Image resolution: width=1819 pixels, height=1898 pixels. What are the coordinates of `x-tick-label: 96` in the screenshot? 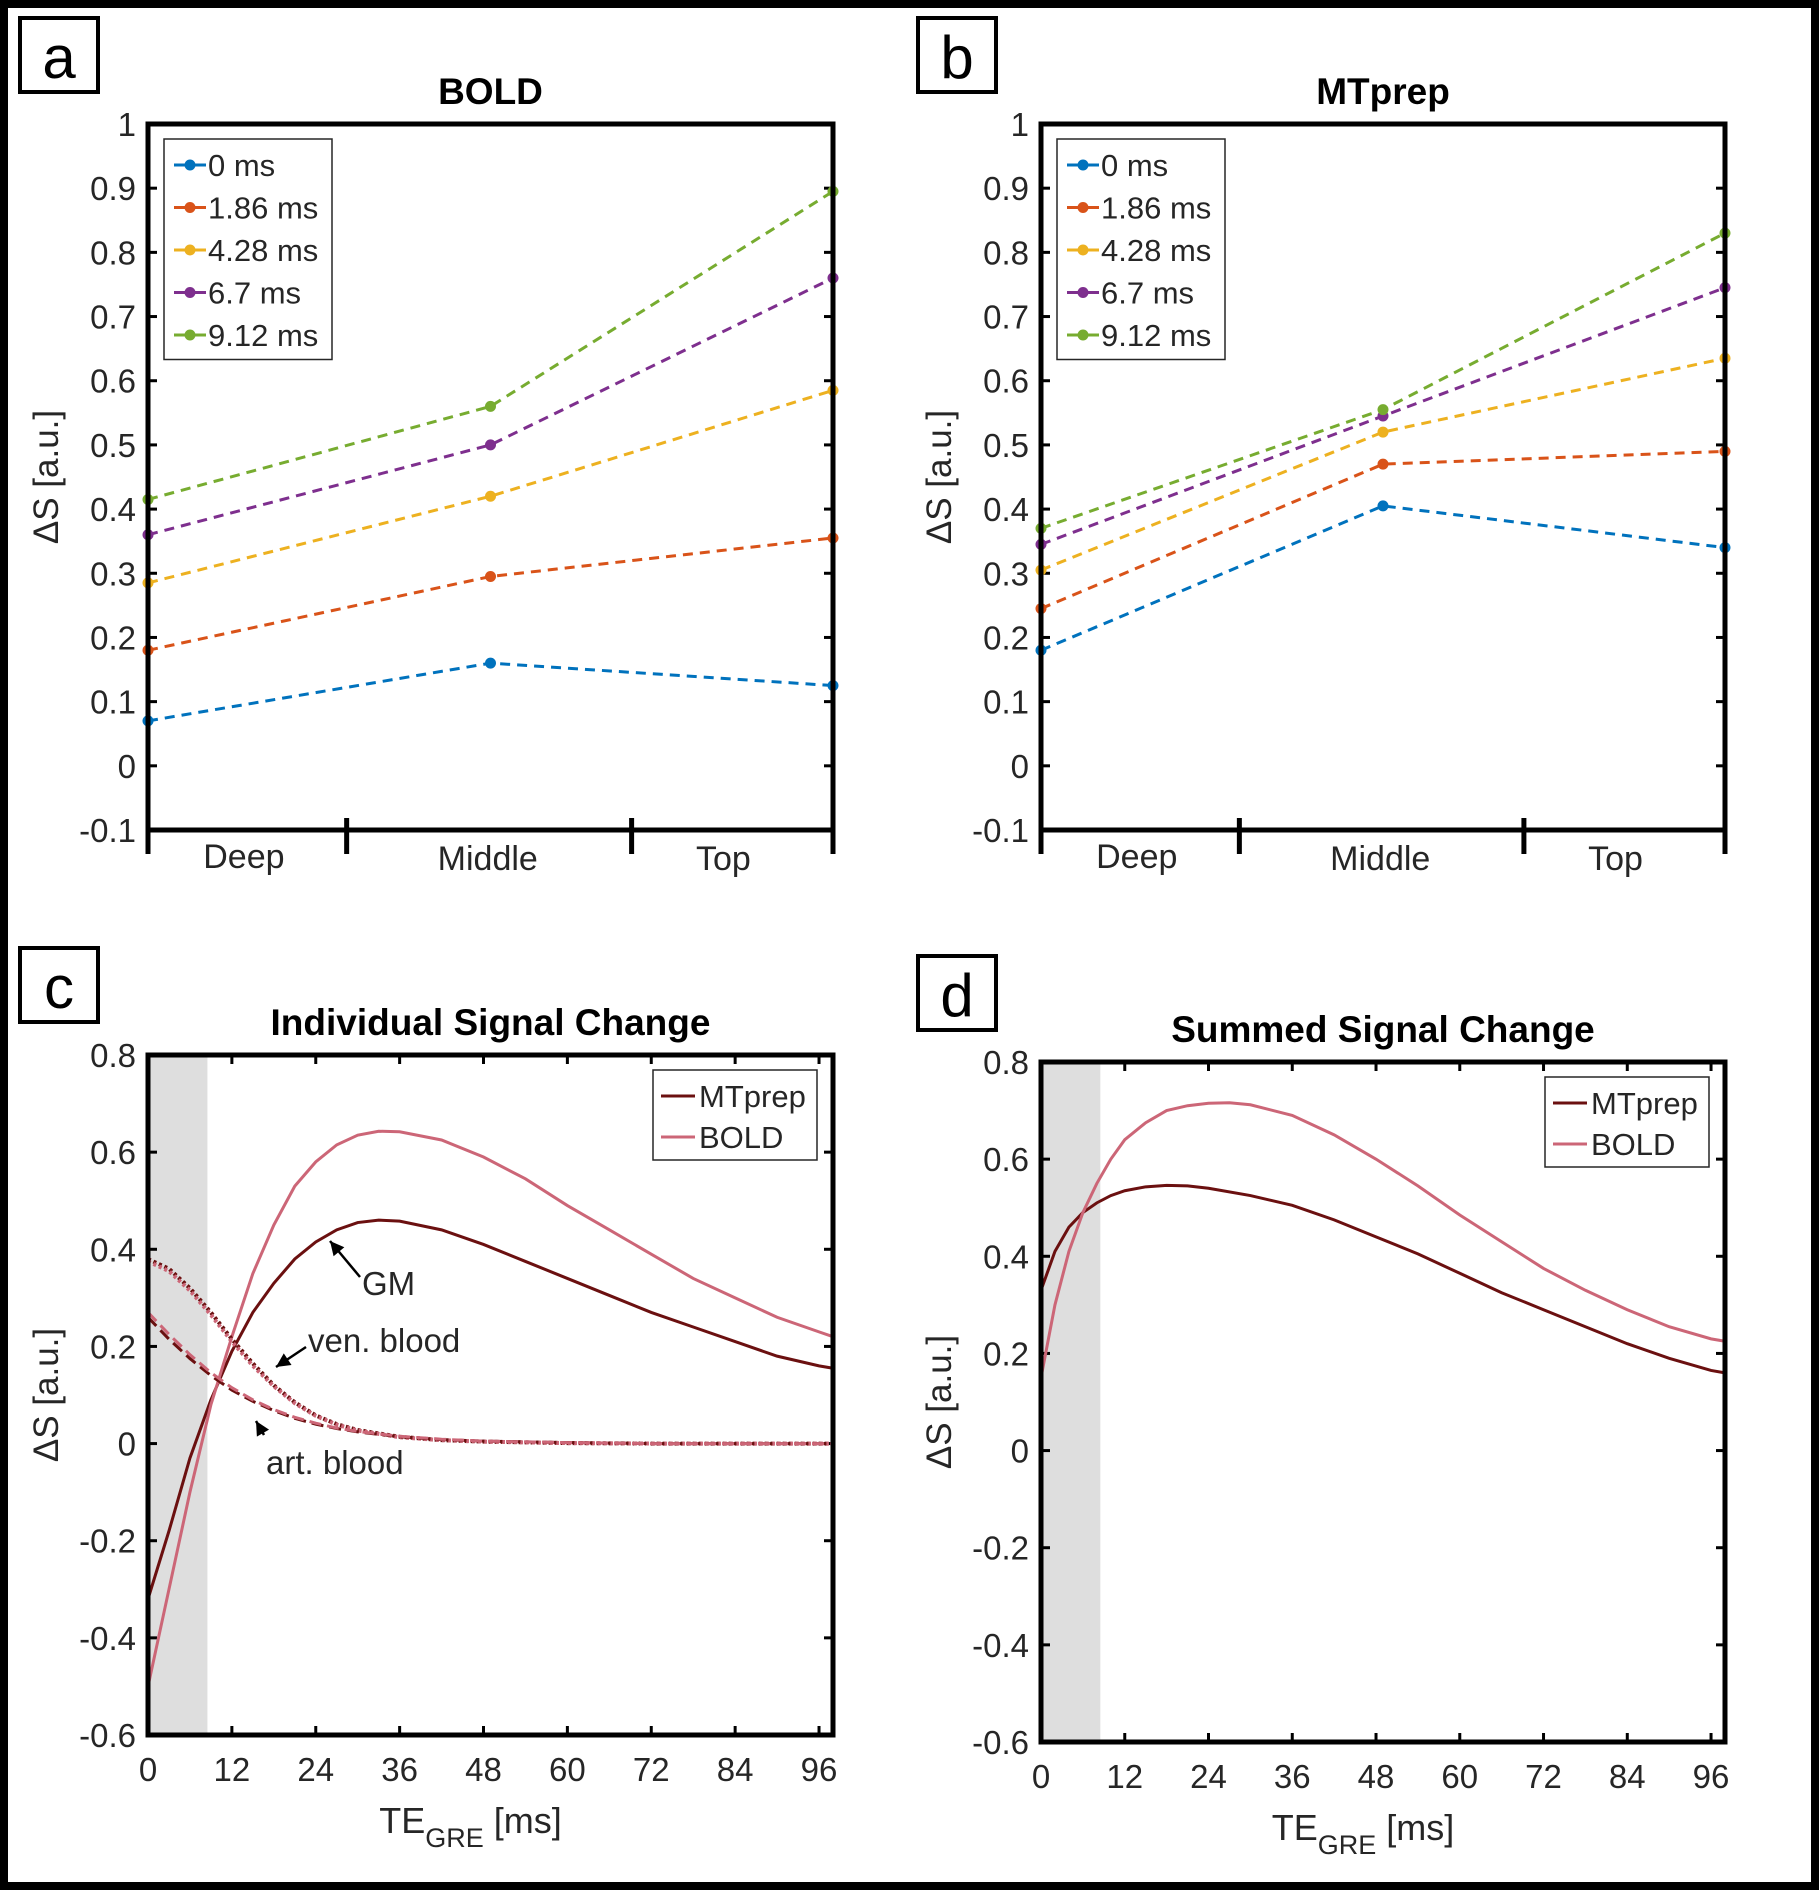 It's located at (1711, 1776).